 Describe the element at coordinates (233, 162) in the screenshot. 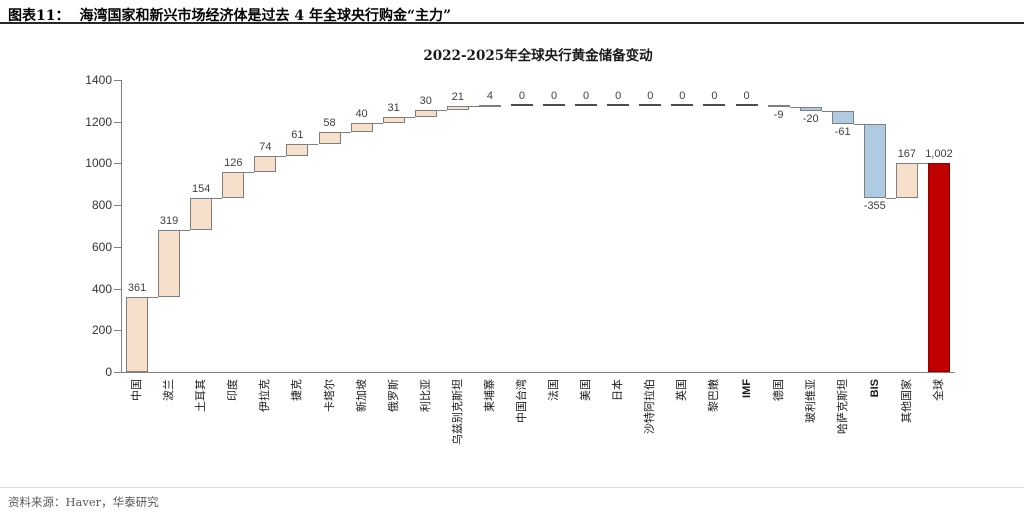

I see `bar-value-label: 126` at that location.